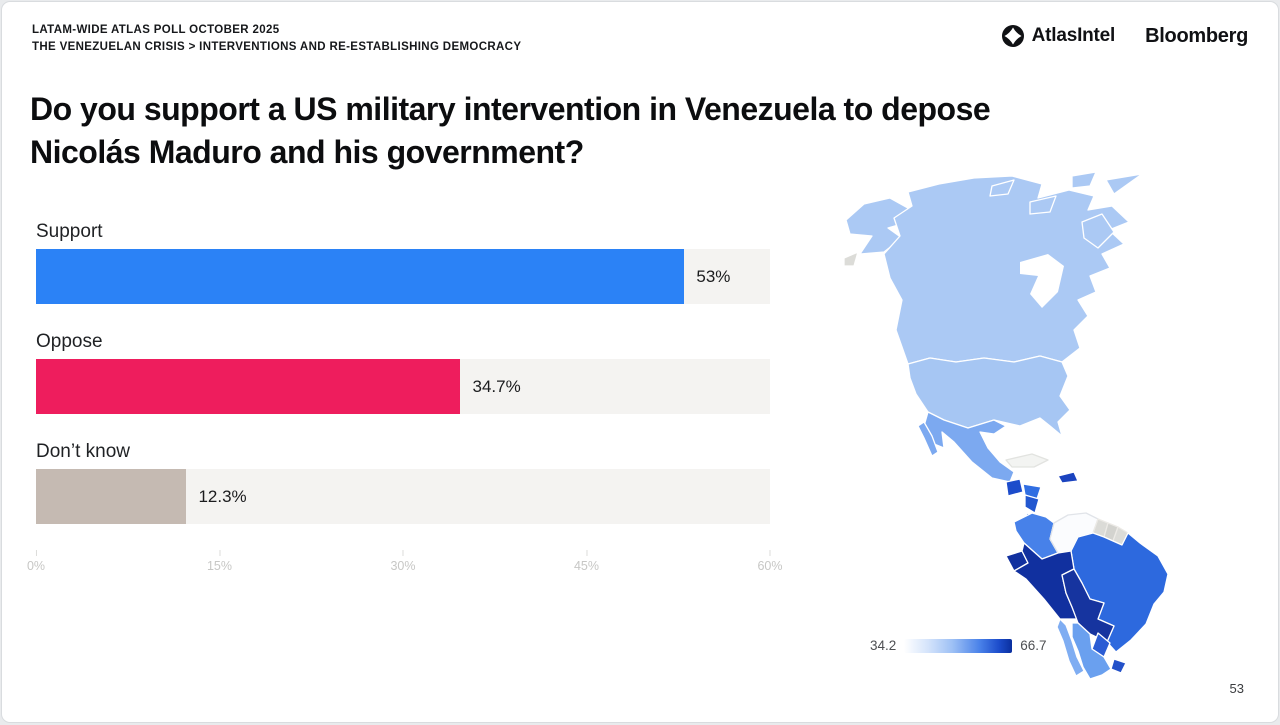 The height and width of the screenshot is (725, 1280). What do you see at coordinates (877, 226) in the screenshot?
I see `map-country-alaska` at bounding box center [877, 226].